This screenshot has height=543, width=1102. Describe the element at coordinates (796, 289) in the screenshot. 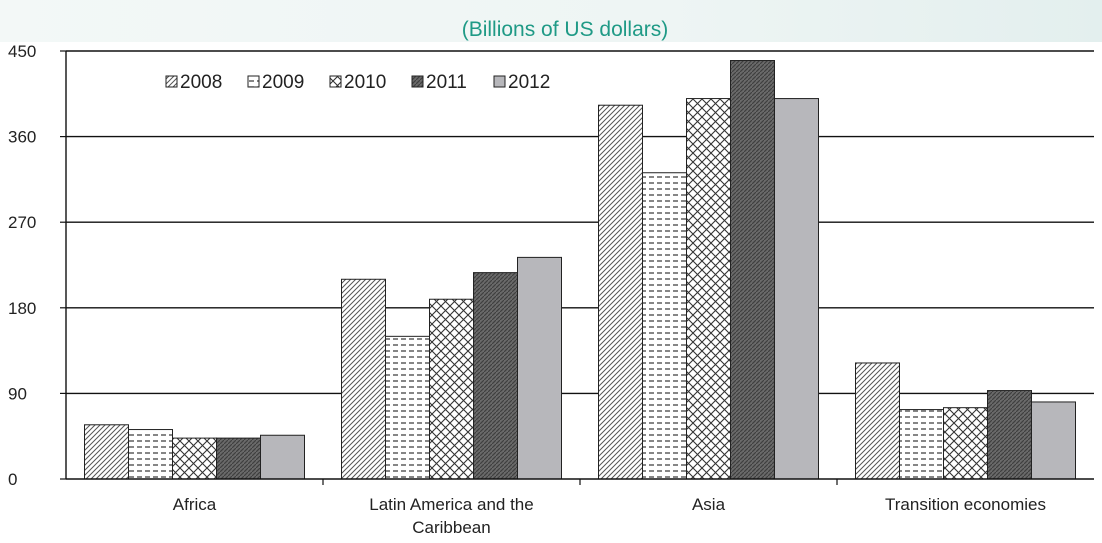

I see `bar-2012-asia` at that location.